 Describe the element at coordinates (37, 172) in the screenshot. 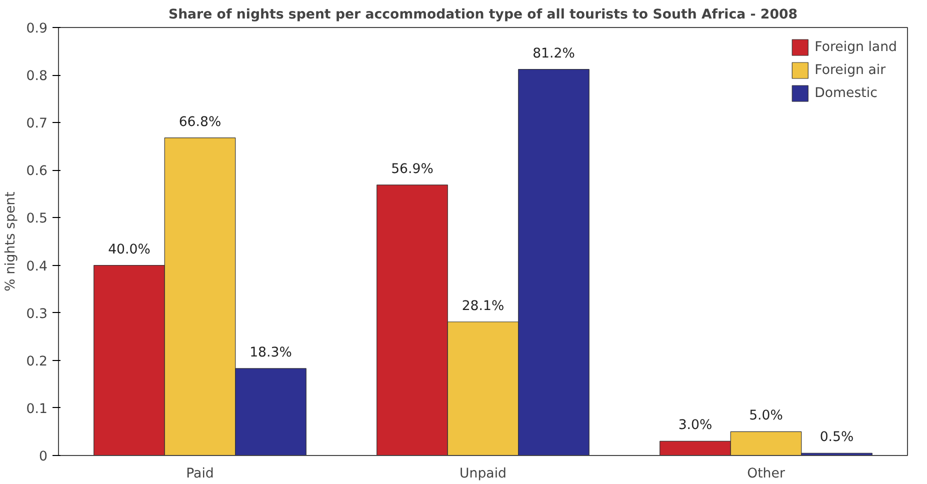

I see `y-tick-label: 0.6` at that location.